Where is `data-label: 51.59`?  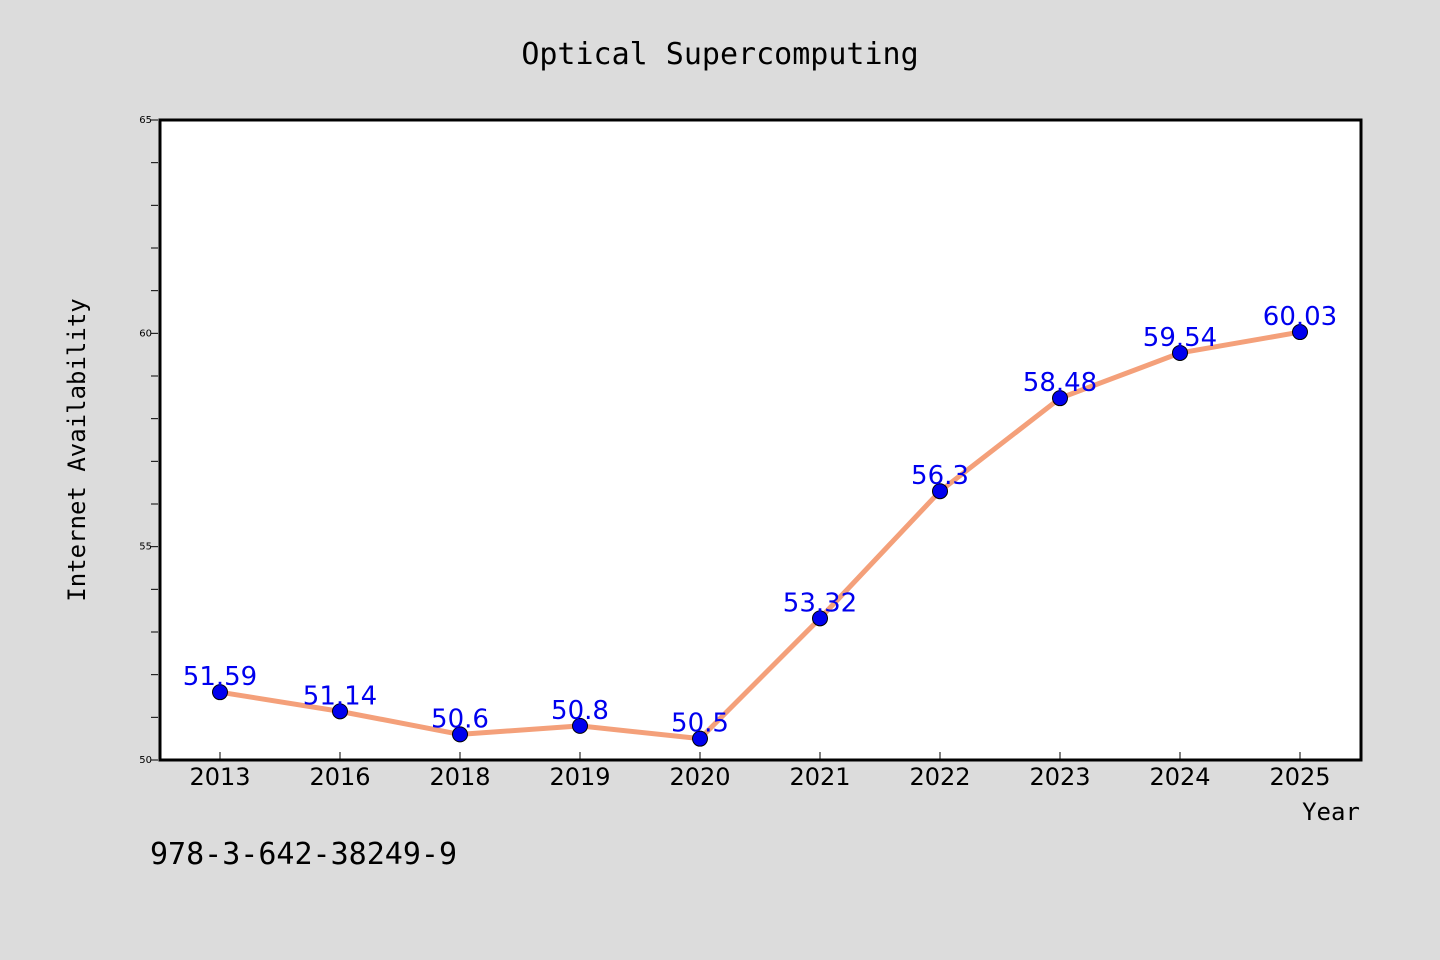 data-label: 51.59 is located at coordinates (220, 677).